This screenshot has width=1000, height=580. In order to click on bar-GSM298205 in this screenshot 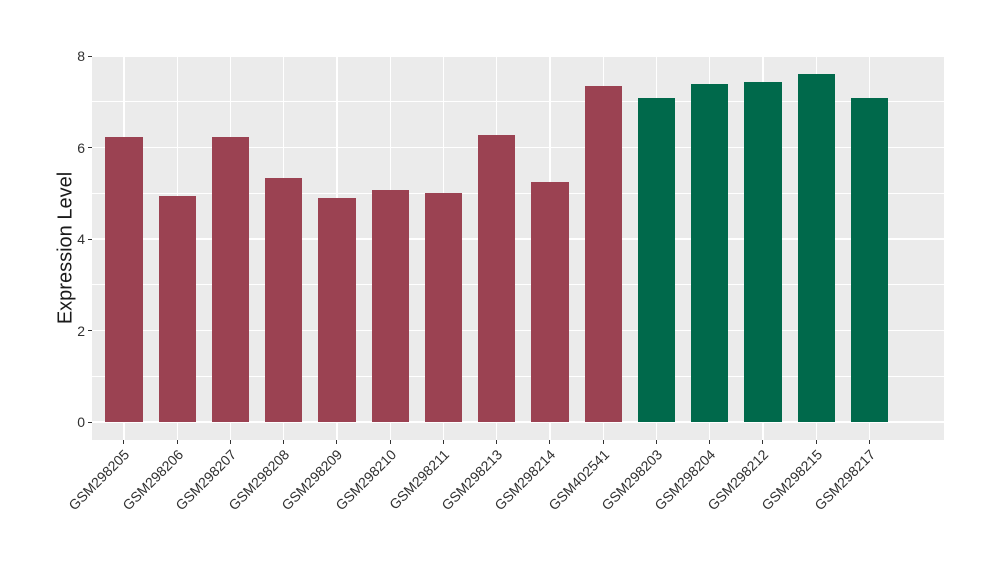, I will do `click(124, 279)`.